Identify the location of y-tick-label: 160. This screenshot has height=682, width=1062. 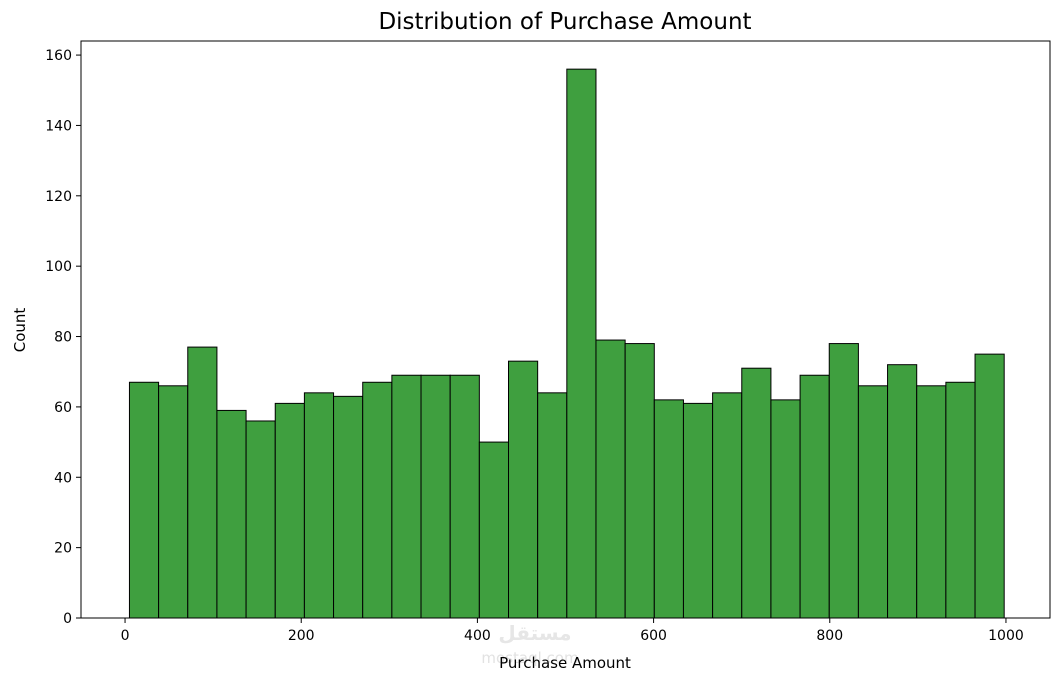
(58, 56).